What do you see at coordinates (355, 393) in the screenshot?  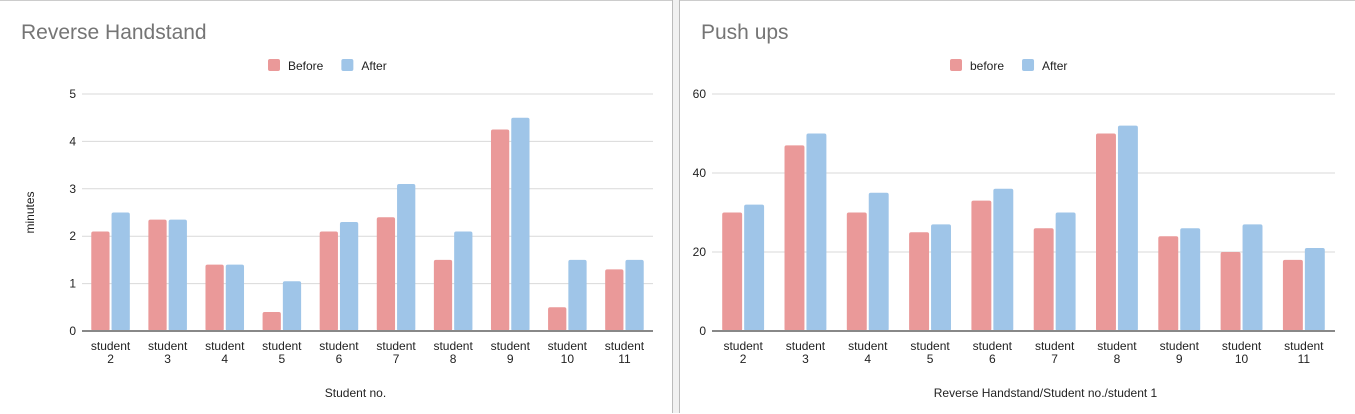 I see `x-axis-title: Student no.` at bounding box center [355, 393].